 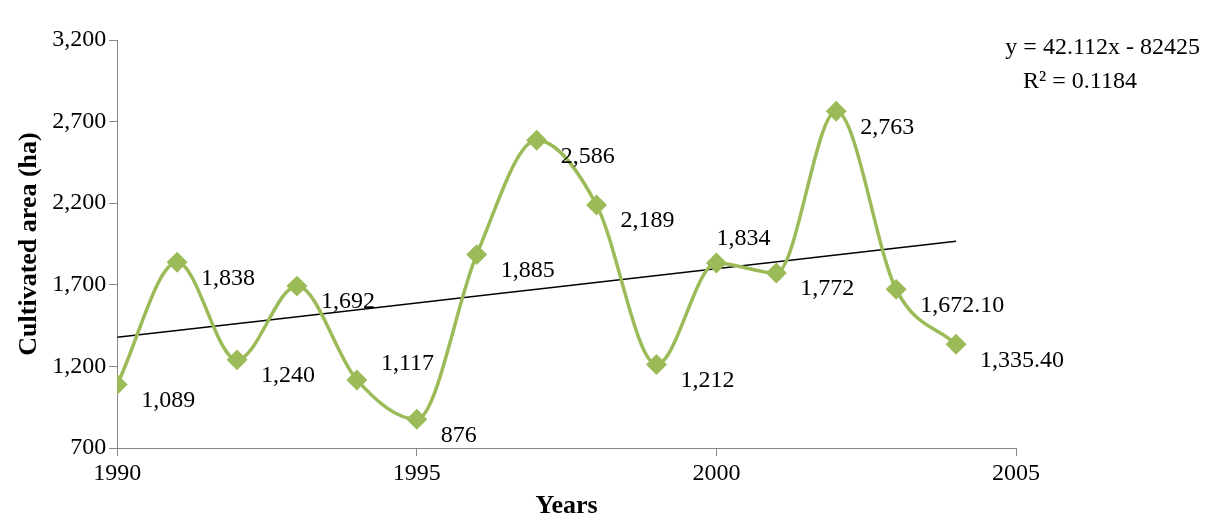 What do you see at coordinates (1022, 358) in the screenshot?
I see `data-label: 1,335.40` at bounding box center [1022, 358].